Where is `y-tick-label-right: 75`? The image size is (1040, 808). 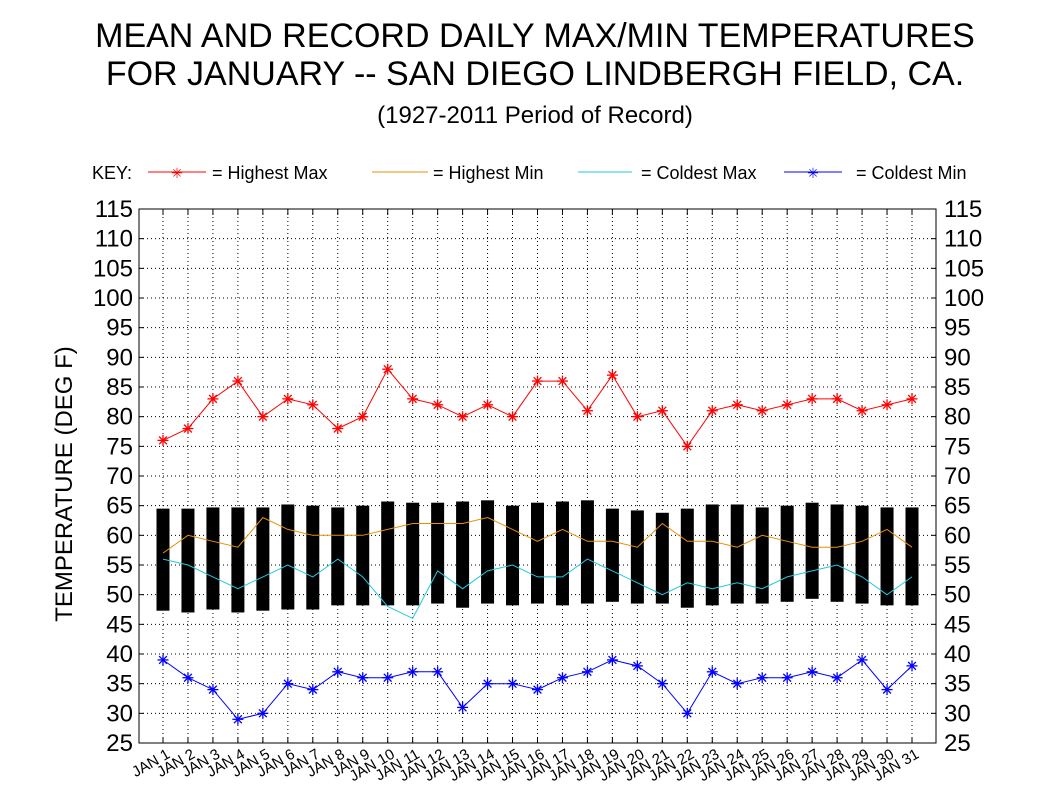
y-tick-label-right: 75 is located at coordinates (957, 446).